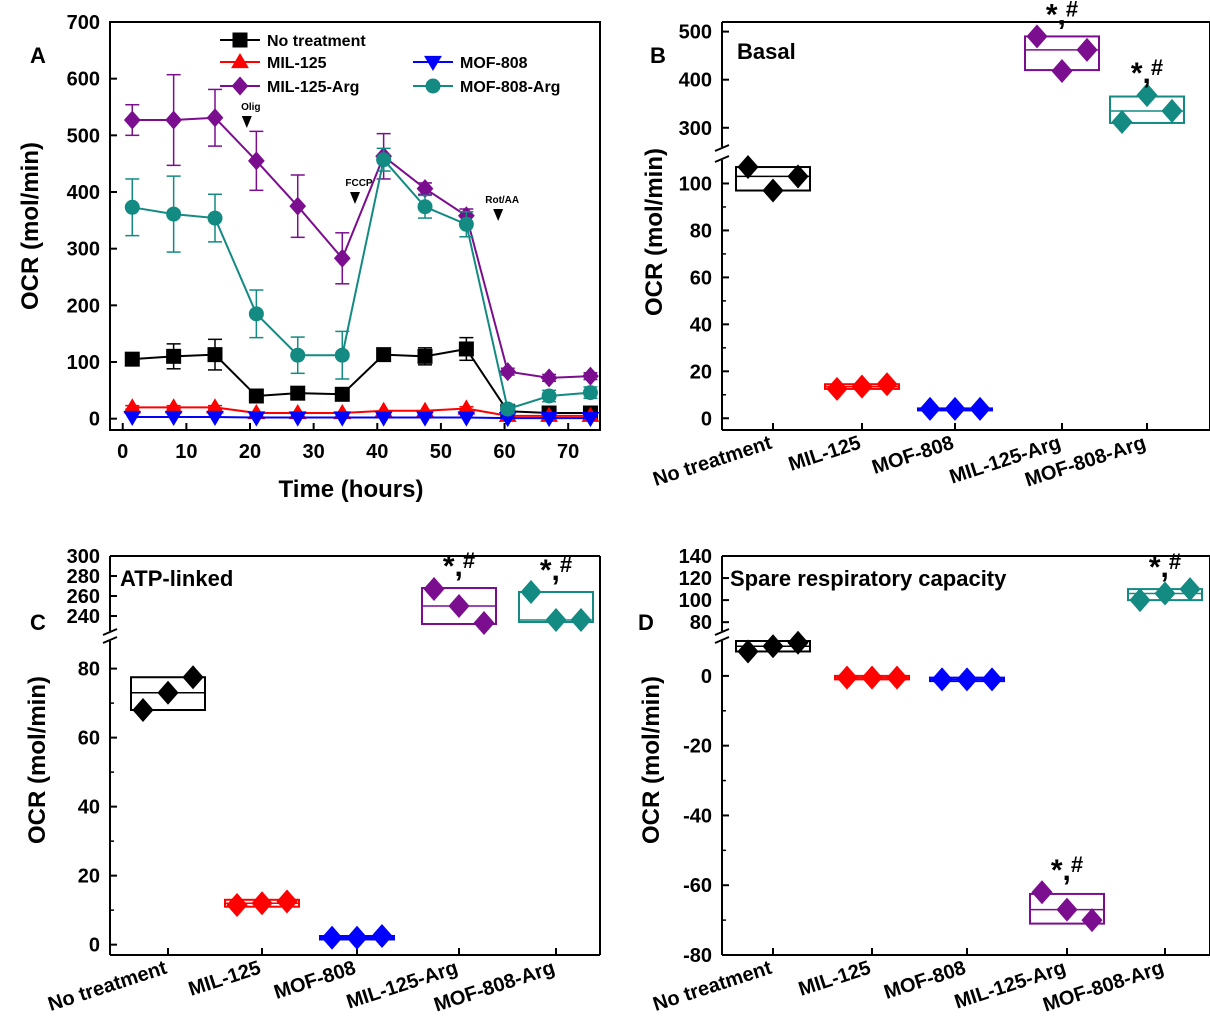 The width and height of the screenshot is (1210, 1033). I want to click on panel-b-y-tick-label: 60, so click(701, 278).